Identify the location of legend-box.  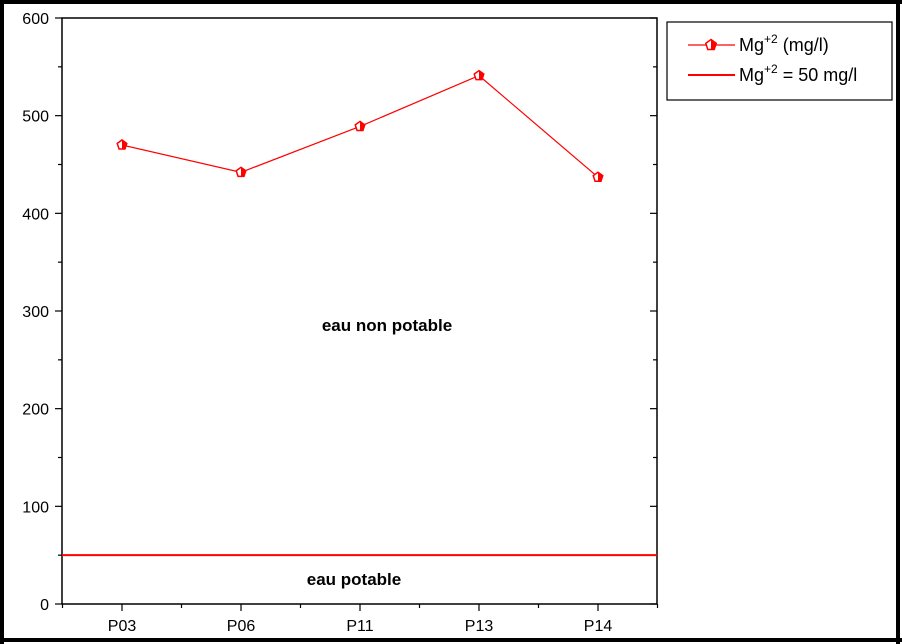
(779, 61).